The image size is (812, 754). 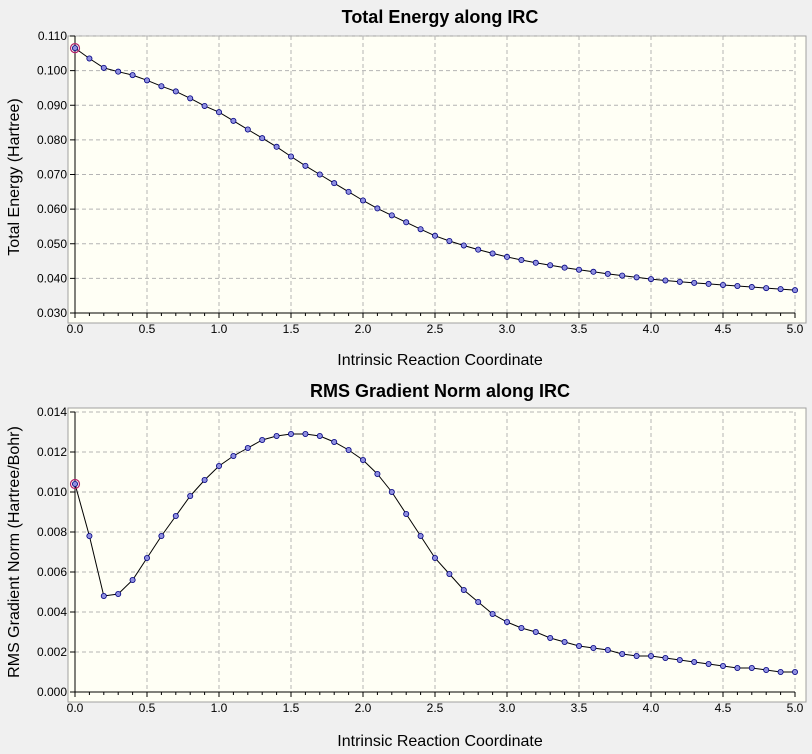 What do you see at coordinates (52, 140) in the screenshot?
I see `energy-y-tick-label: 0.080` at bounding box center [52, 140].